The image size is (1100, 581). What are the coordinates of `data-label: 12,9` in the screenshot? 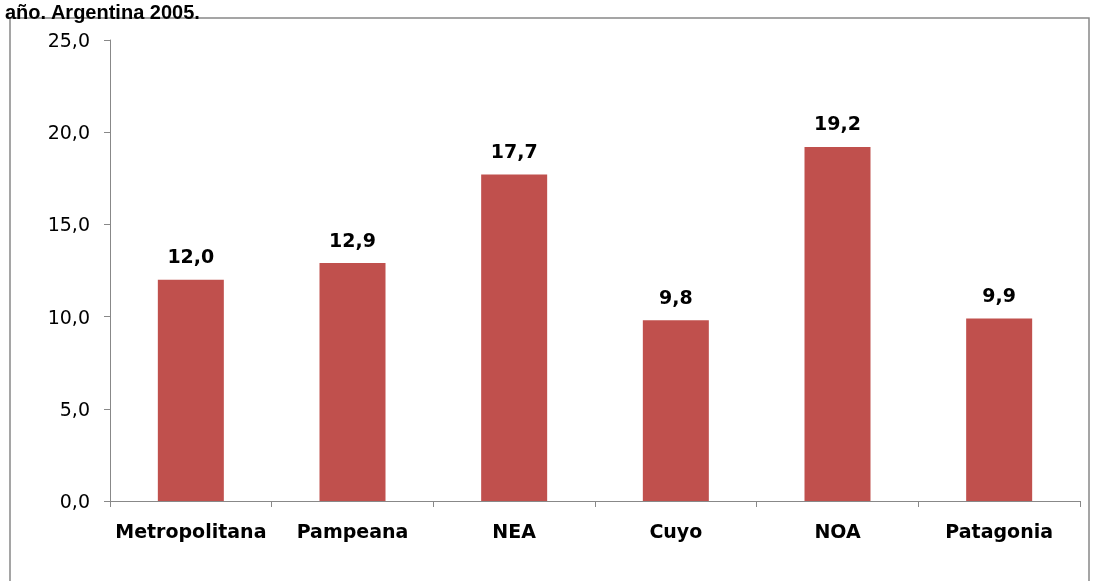 It's located at (352, 239).